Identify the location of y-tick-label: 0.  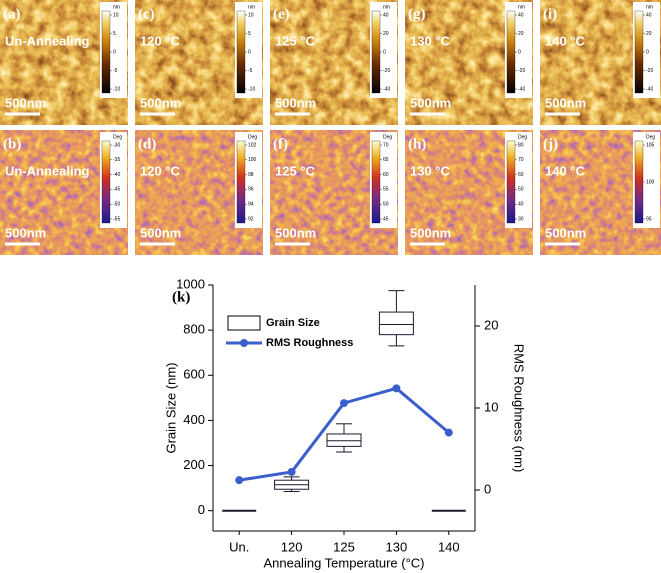
(201, 509).